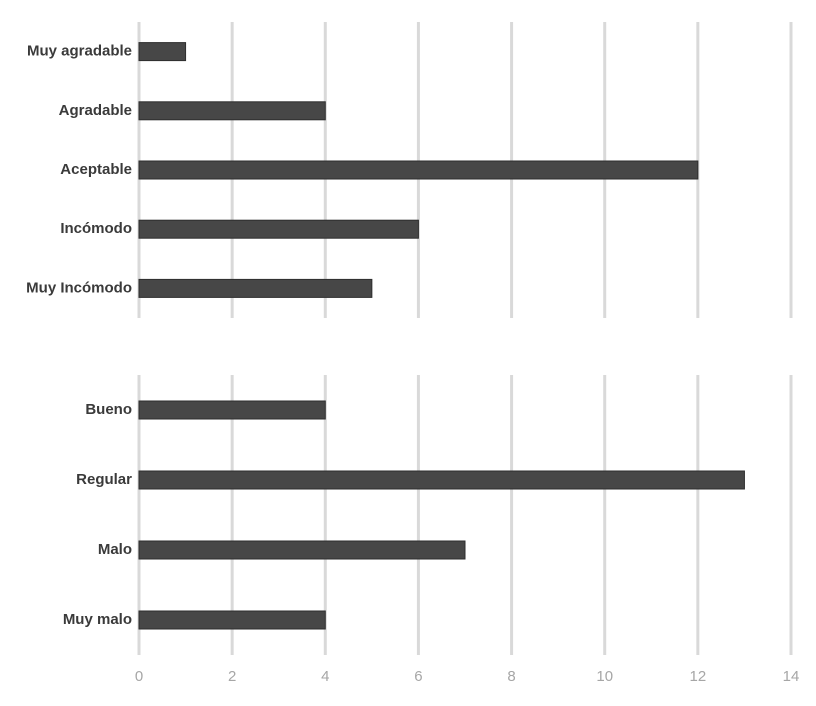 This screenshot has width=816, height=706. Describe the element at coordinates (79, 51) in the screenshot. I see `y-tick-label: Muy agradable` at that location.